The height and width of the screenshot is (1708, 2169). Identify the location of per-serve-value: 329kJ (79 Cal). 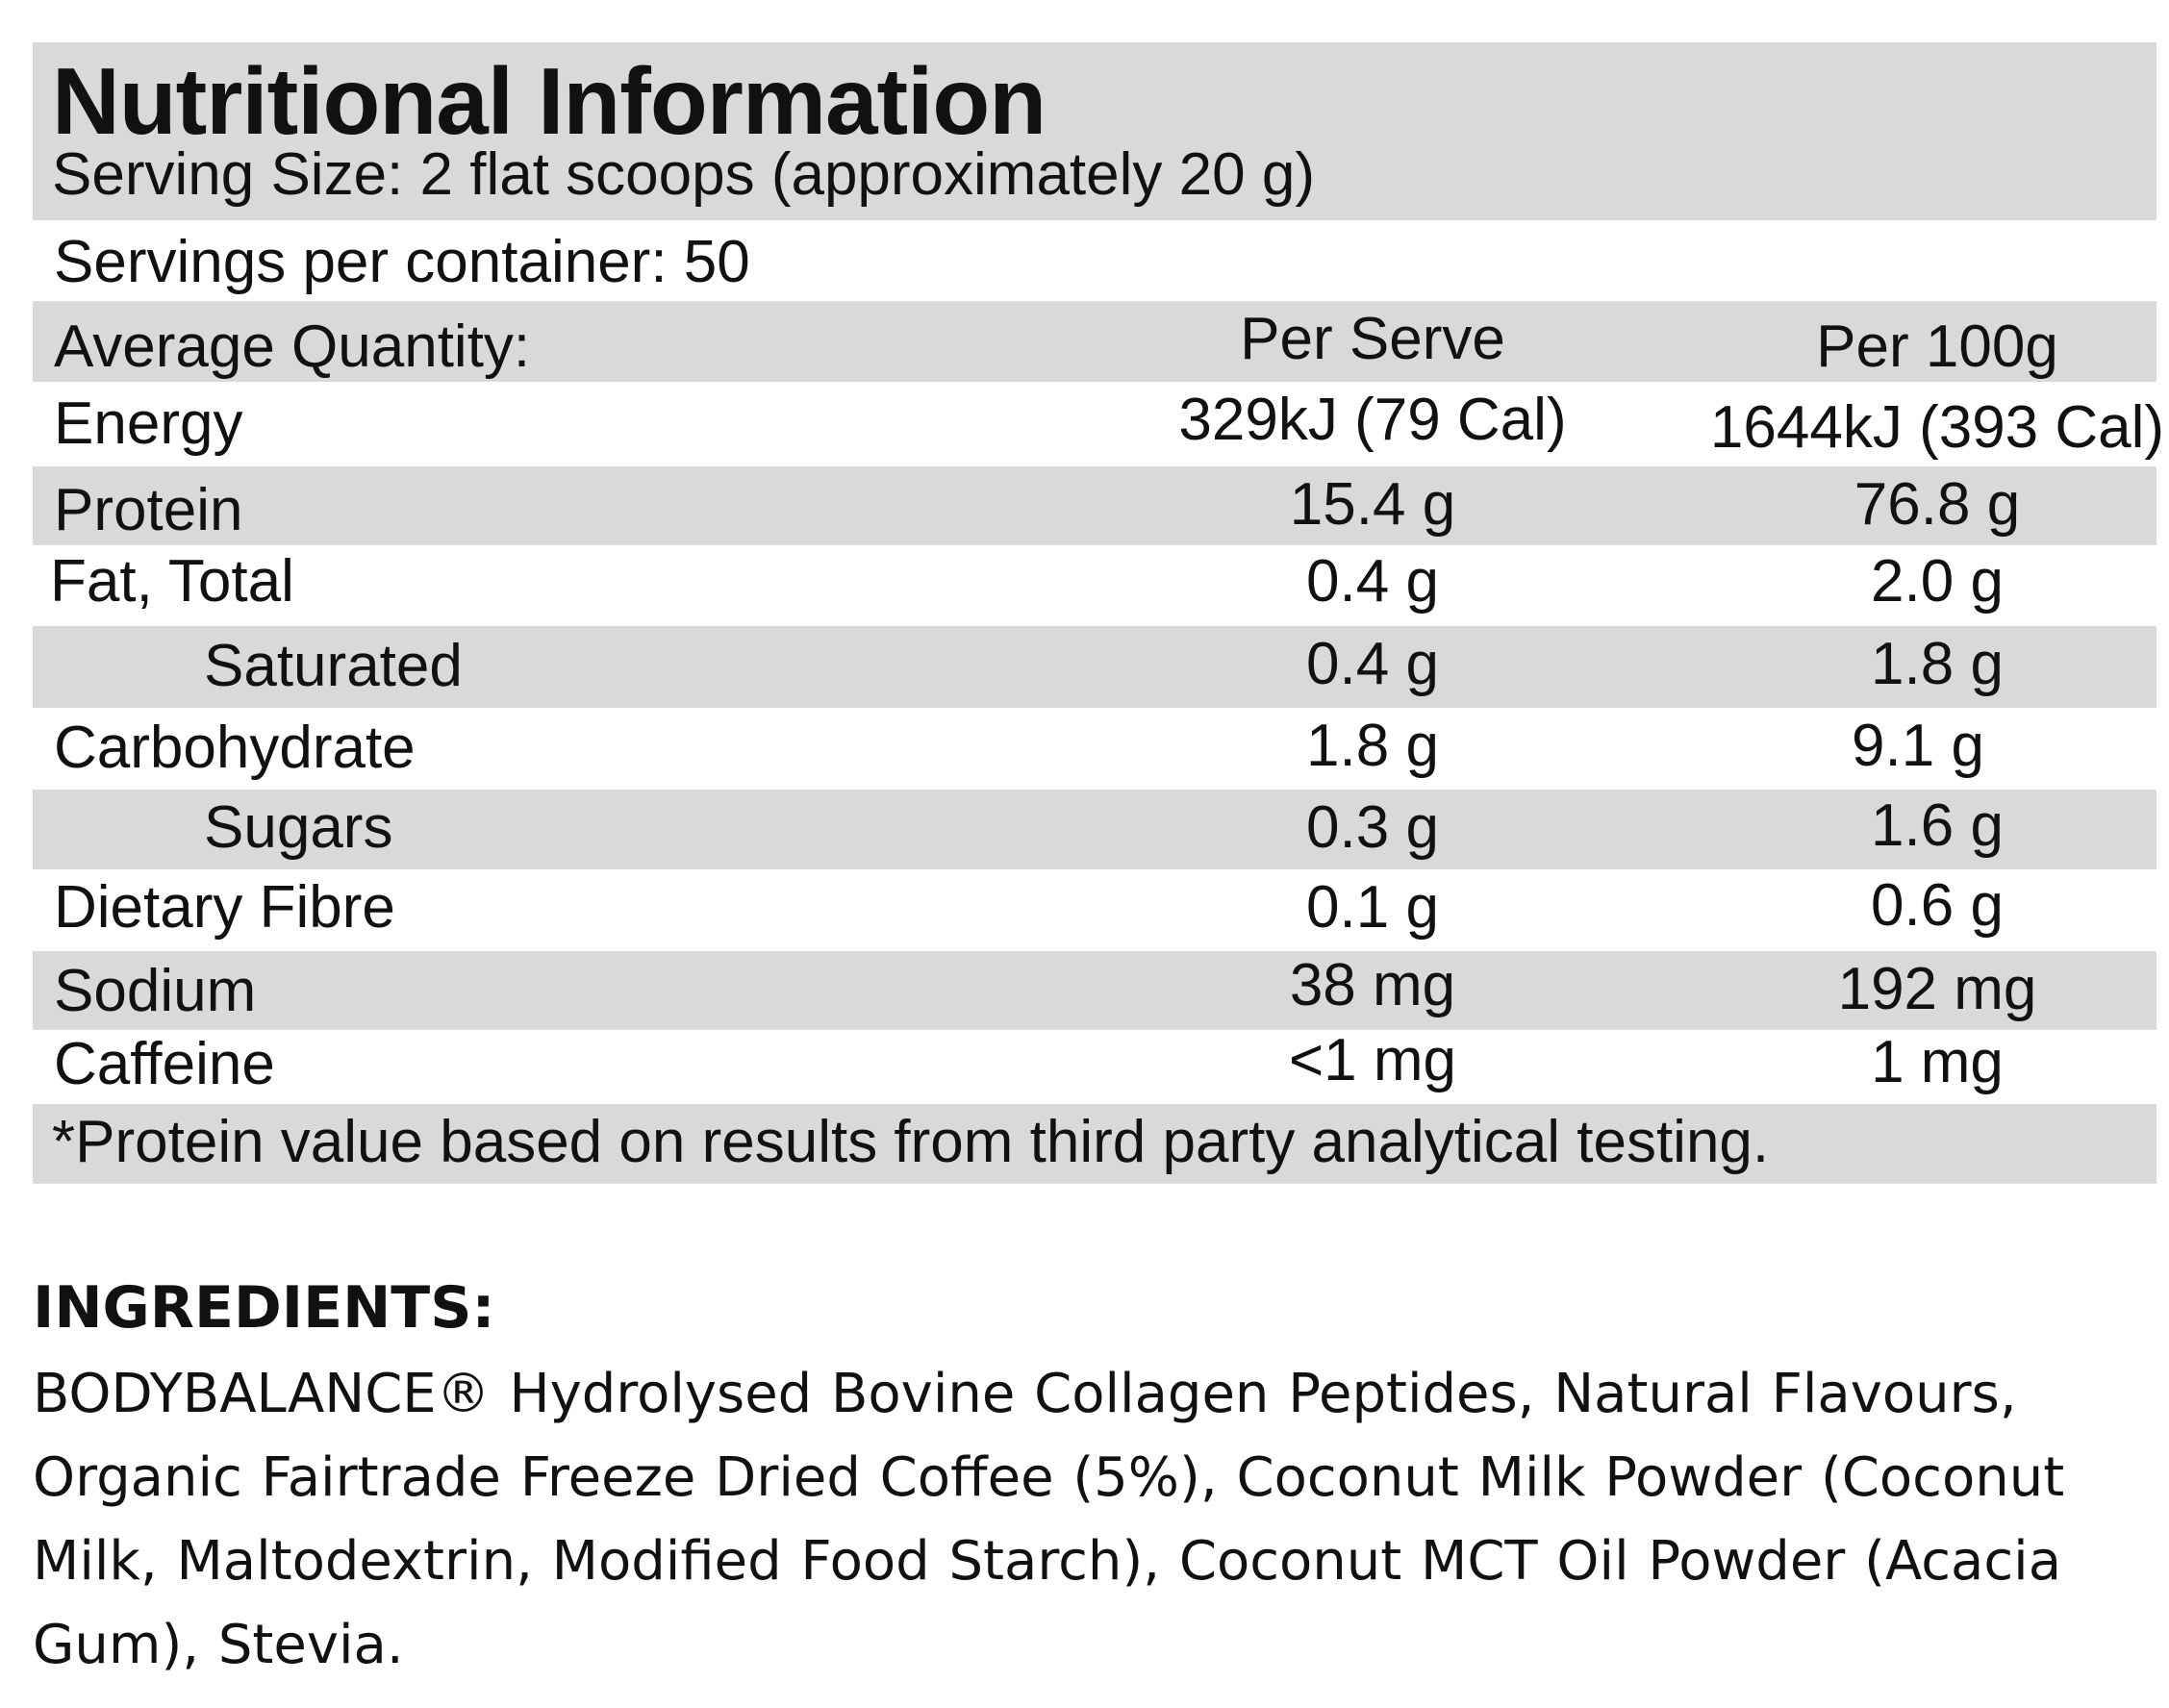
(1373, 420).